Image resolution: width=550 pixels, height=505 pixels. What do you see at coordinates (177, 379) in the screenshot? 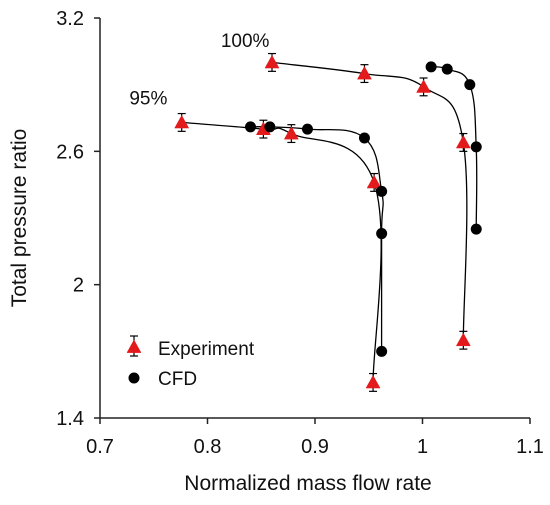
I see `legend-label-cfd: CFD` at bounding box center [177, 379].